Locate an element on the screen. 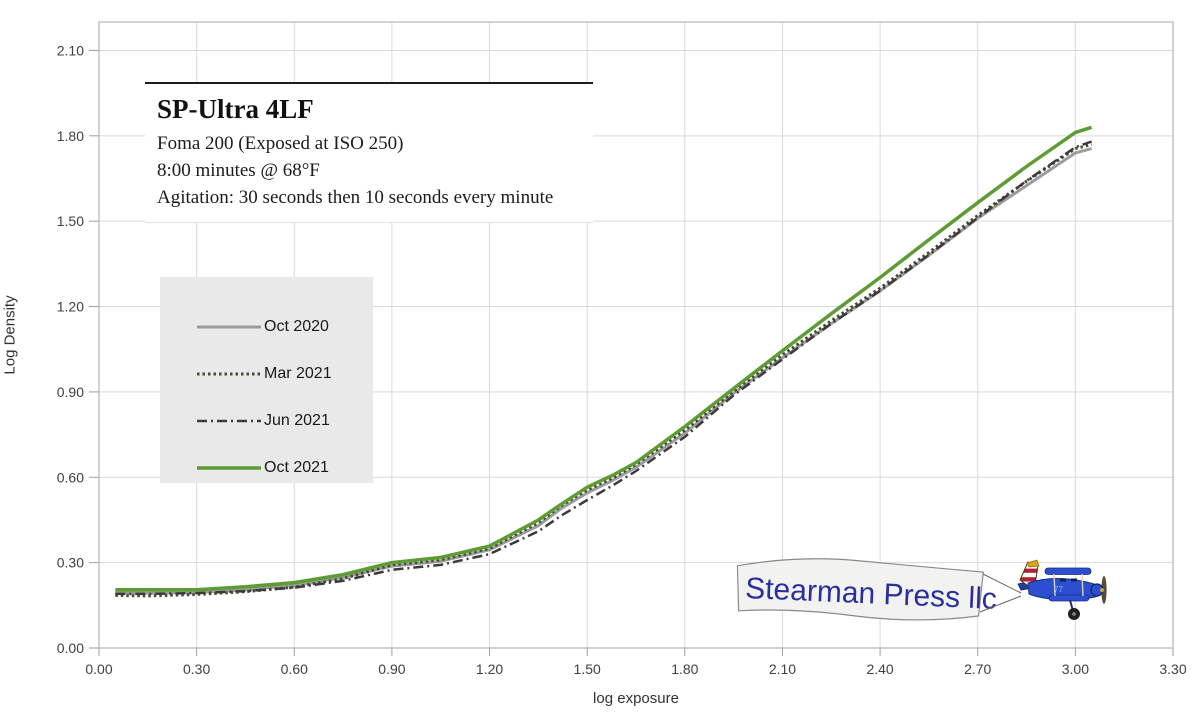  x-tick-label: 1.50 is located at coordinates (587, 669).